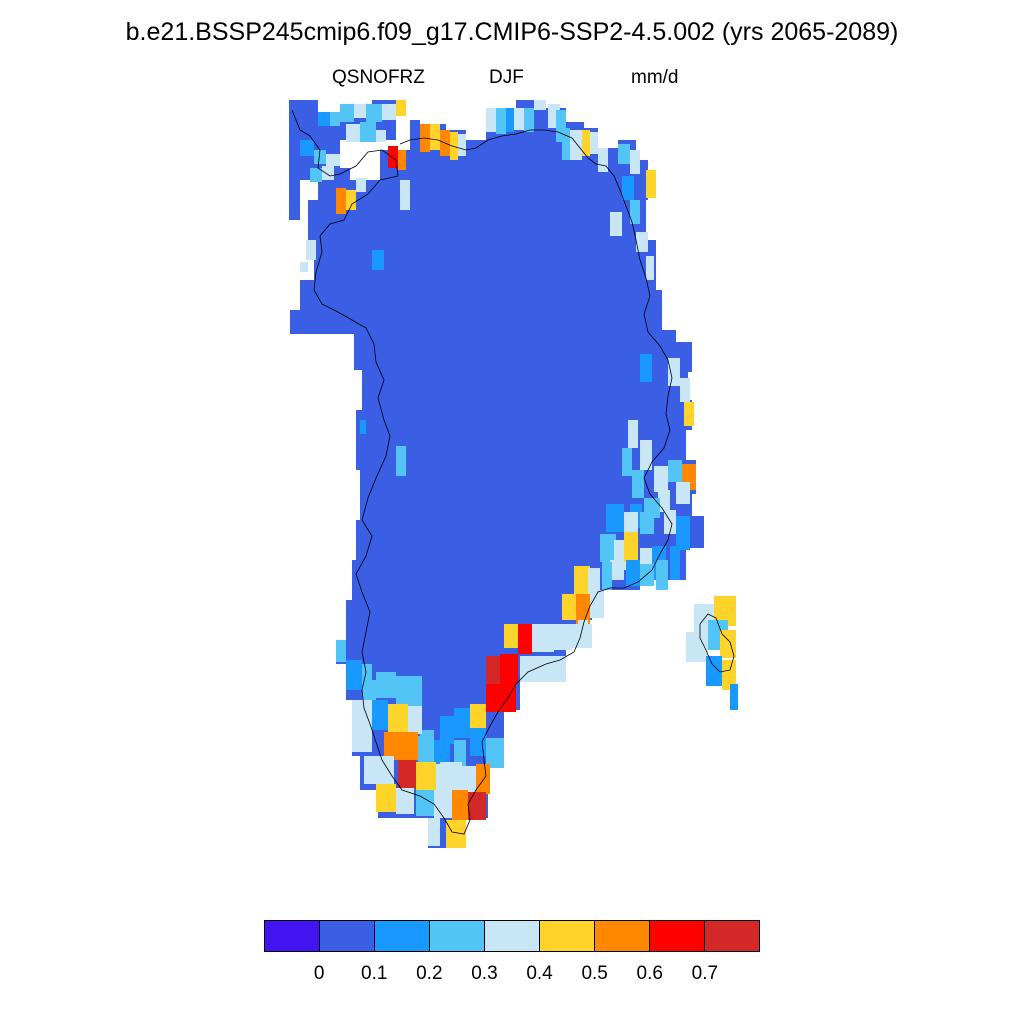 The image size is (1024, 1024). Describe the element at coordinates (319, 973) in the screenshot. I see `colorbar-tick-label: 0` at that location.